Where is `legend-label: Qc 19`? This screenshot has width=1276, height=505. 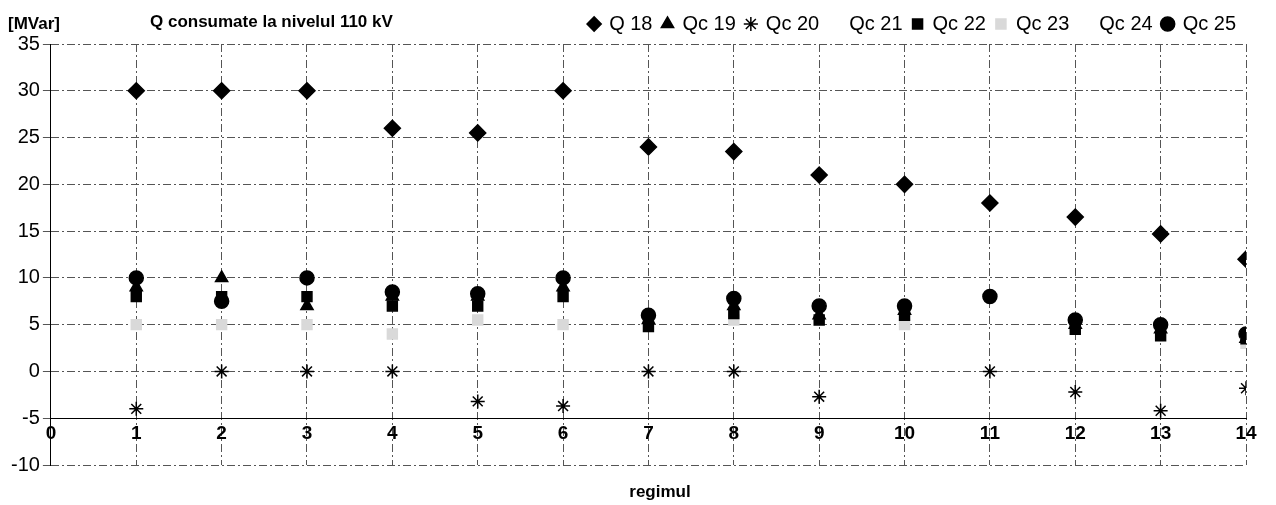
legend-label: Qc 19 is located at coordinates (709, 22).